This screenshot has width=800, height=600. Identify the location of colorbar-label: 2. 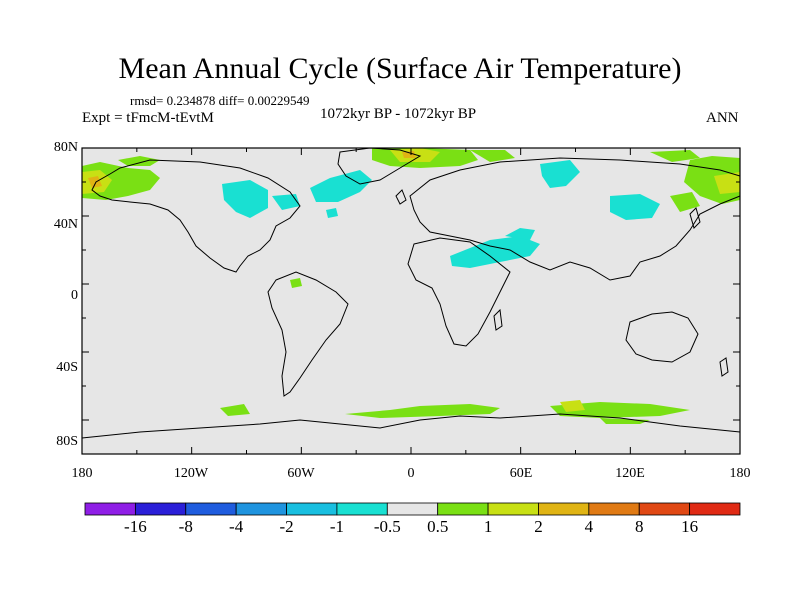
(538, 526).